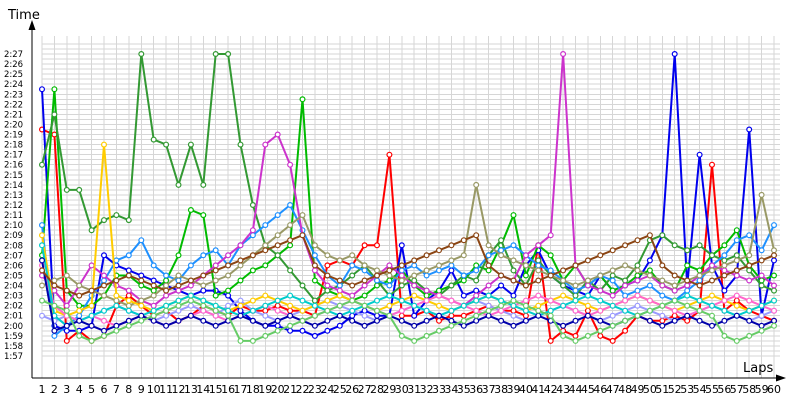 Image resolution: width=800 pixels, height=400 pixels. What do you see at coordinates (576, 389) in the screenshot?
I see `x-tick-label: 44` at bounding box center [576, 389].